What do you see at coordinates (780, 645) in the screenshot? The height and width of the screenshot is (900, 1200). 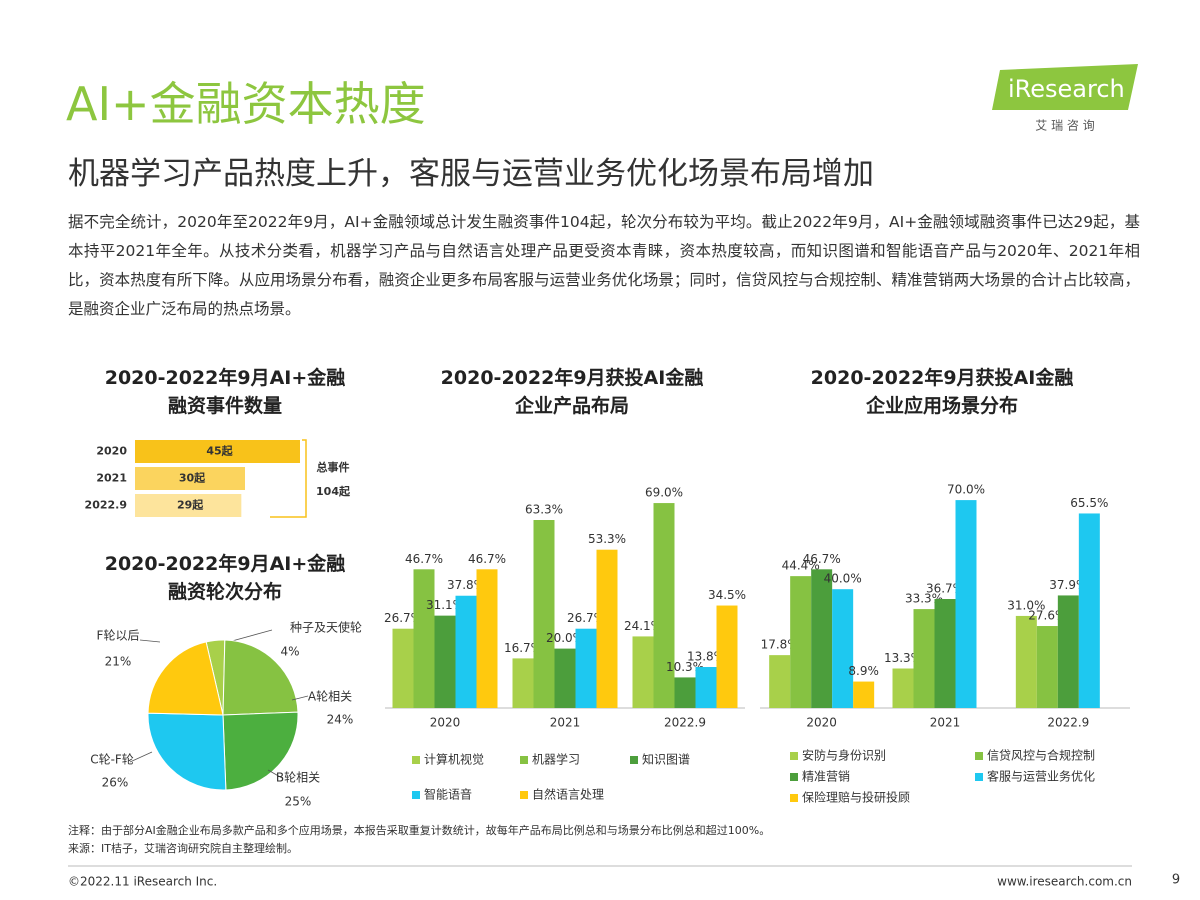 I see `value-label: 17.8%` at bounding box center [780, 645].